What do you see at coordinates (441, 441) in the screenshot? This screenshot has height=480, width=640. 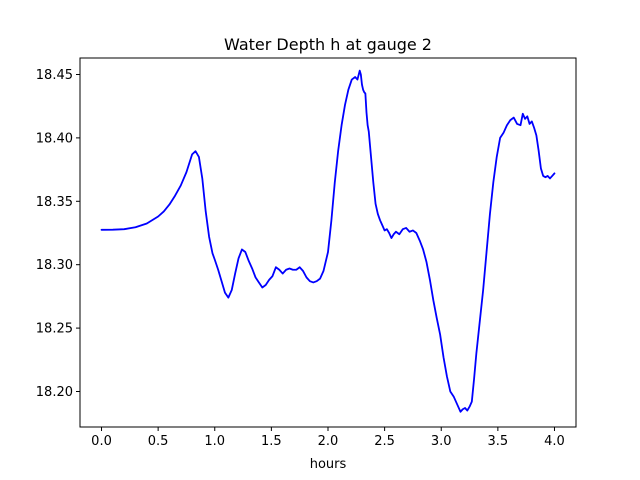 I see `x-tick-label: 3.0` at bounding box center [441, 441].